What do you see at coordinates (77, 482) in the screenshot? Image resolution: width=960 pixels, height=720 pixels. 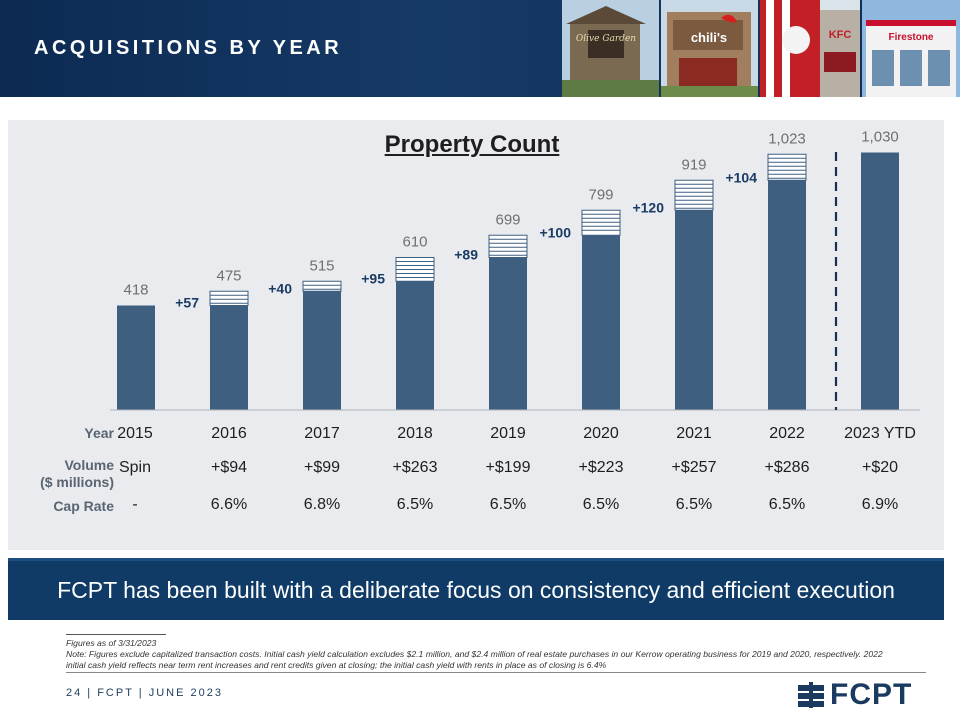 I see `row-label-volume-units: ($ millions)` at bounding box center [77, 482].